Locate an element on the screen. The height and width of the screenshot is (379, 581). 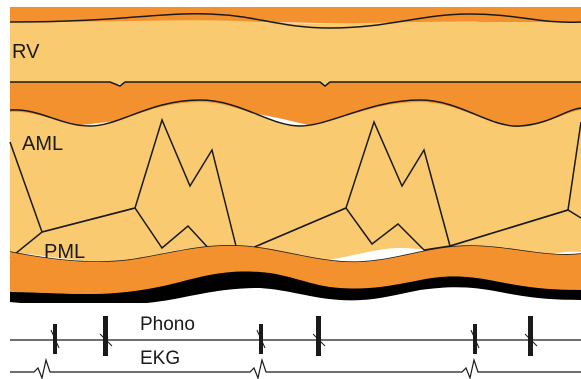
posterior-wall-band is located at coordinates (295, 269).